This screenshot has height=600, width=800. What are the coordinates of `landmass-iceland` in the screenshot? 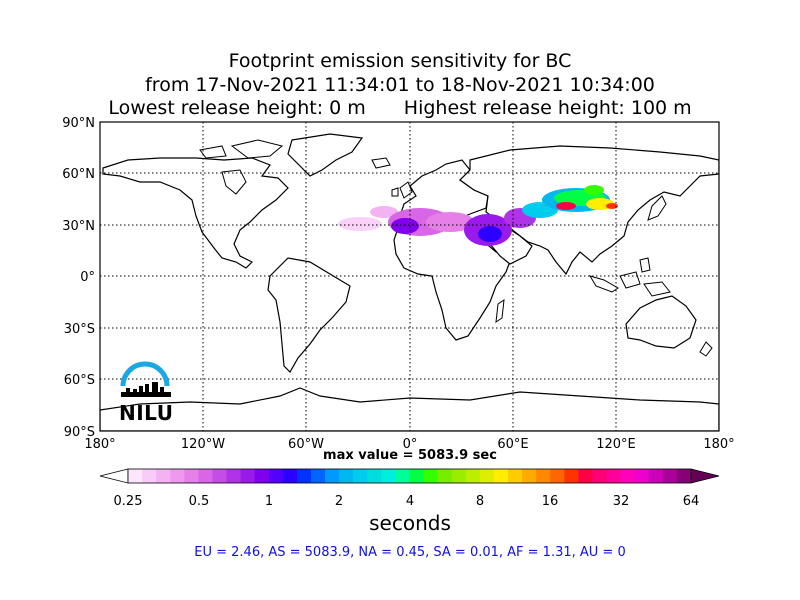 It's located at (381, 163).